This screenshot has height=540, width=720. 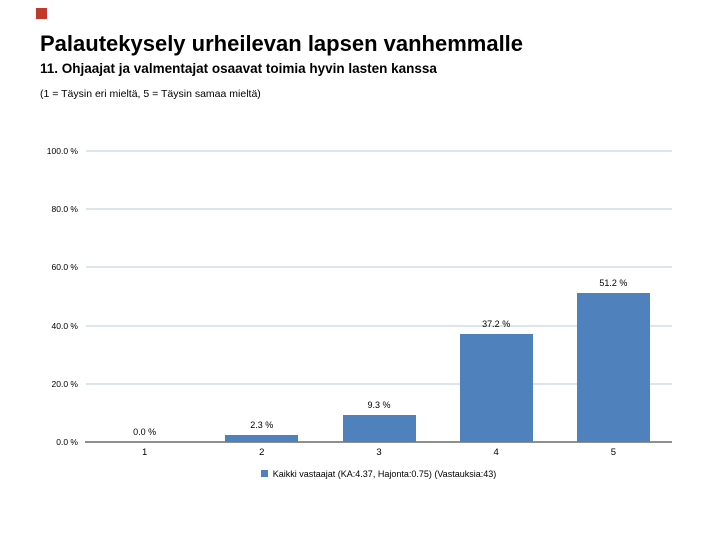 I want to click on x-axis-label: 5, so click(x=613, y=452).